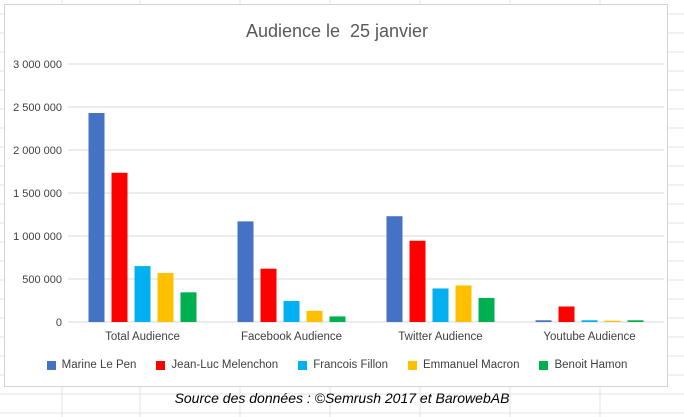  What do you see at coordinates (635, 321) in the screenshot?
I see `bar-benoit-hamon-youtube-audience` at bounding box center [635, 321].